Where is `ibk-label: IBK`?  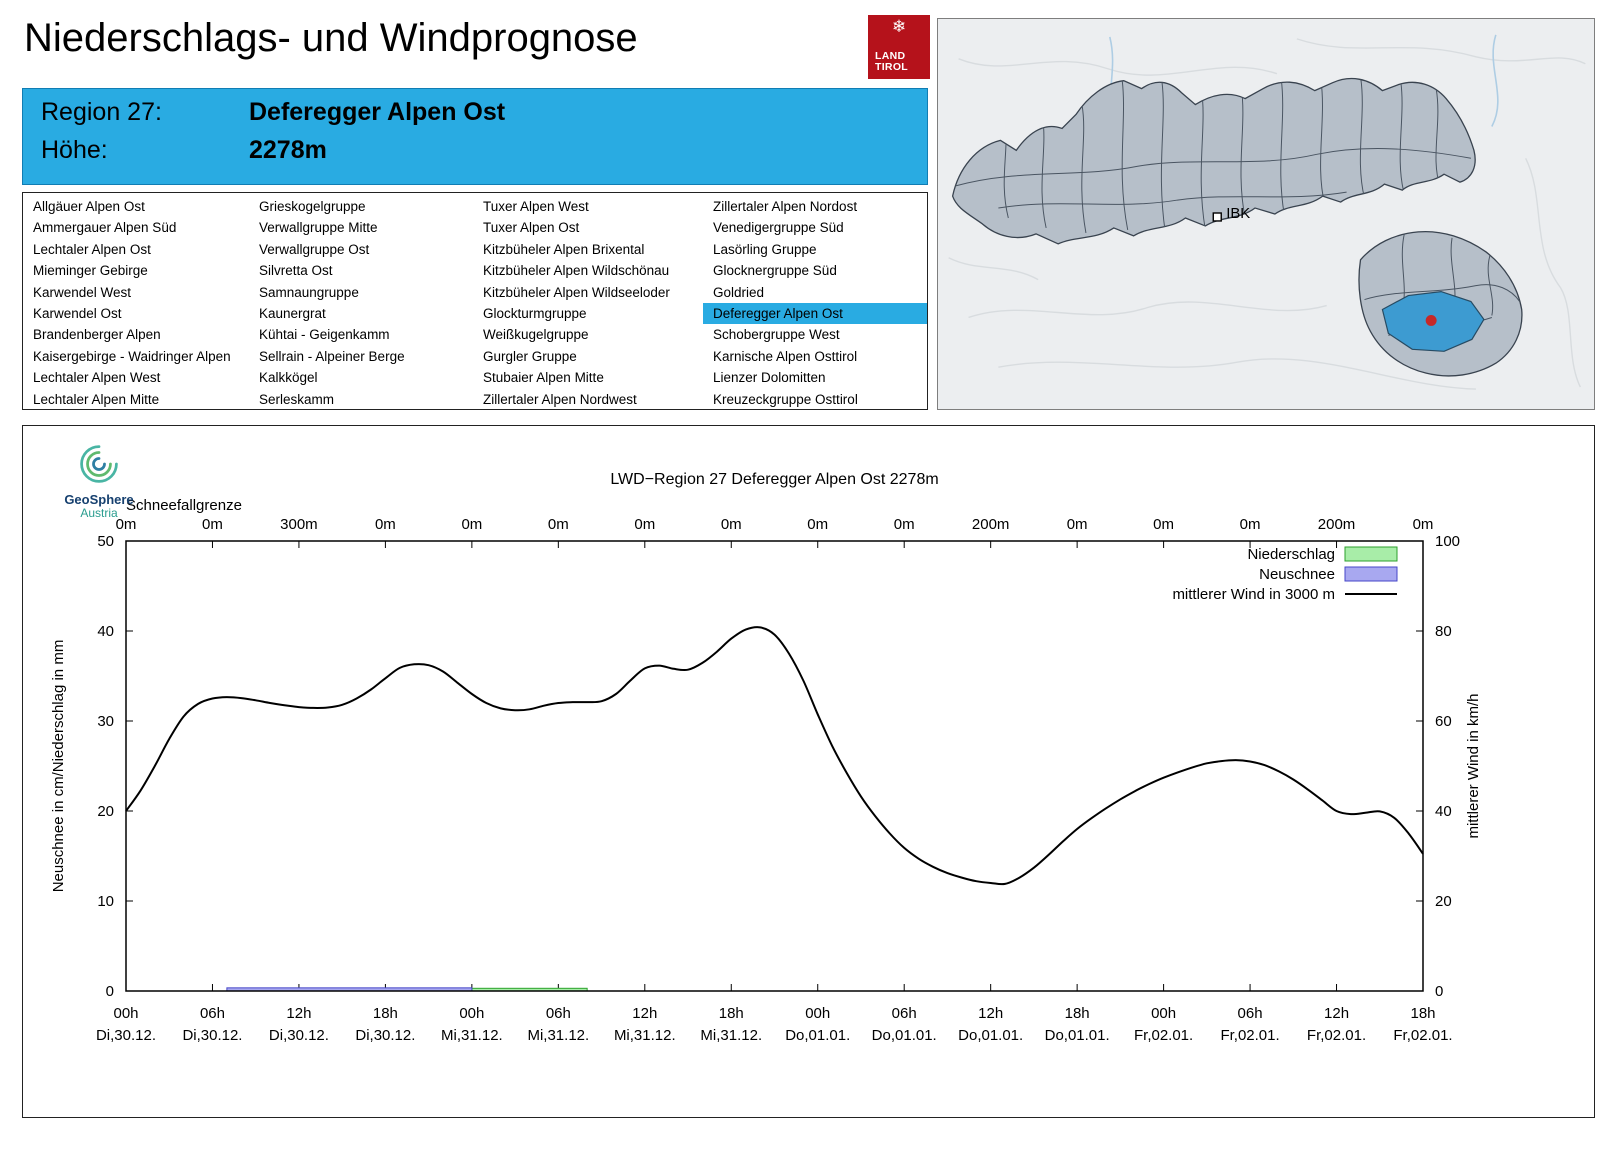
ibk-label: IBK is located at coordinates (1238, 213).